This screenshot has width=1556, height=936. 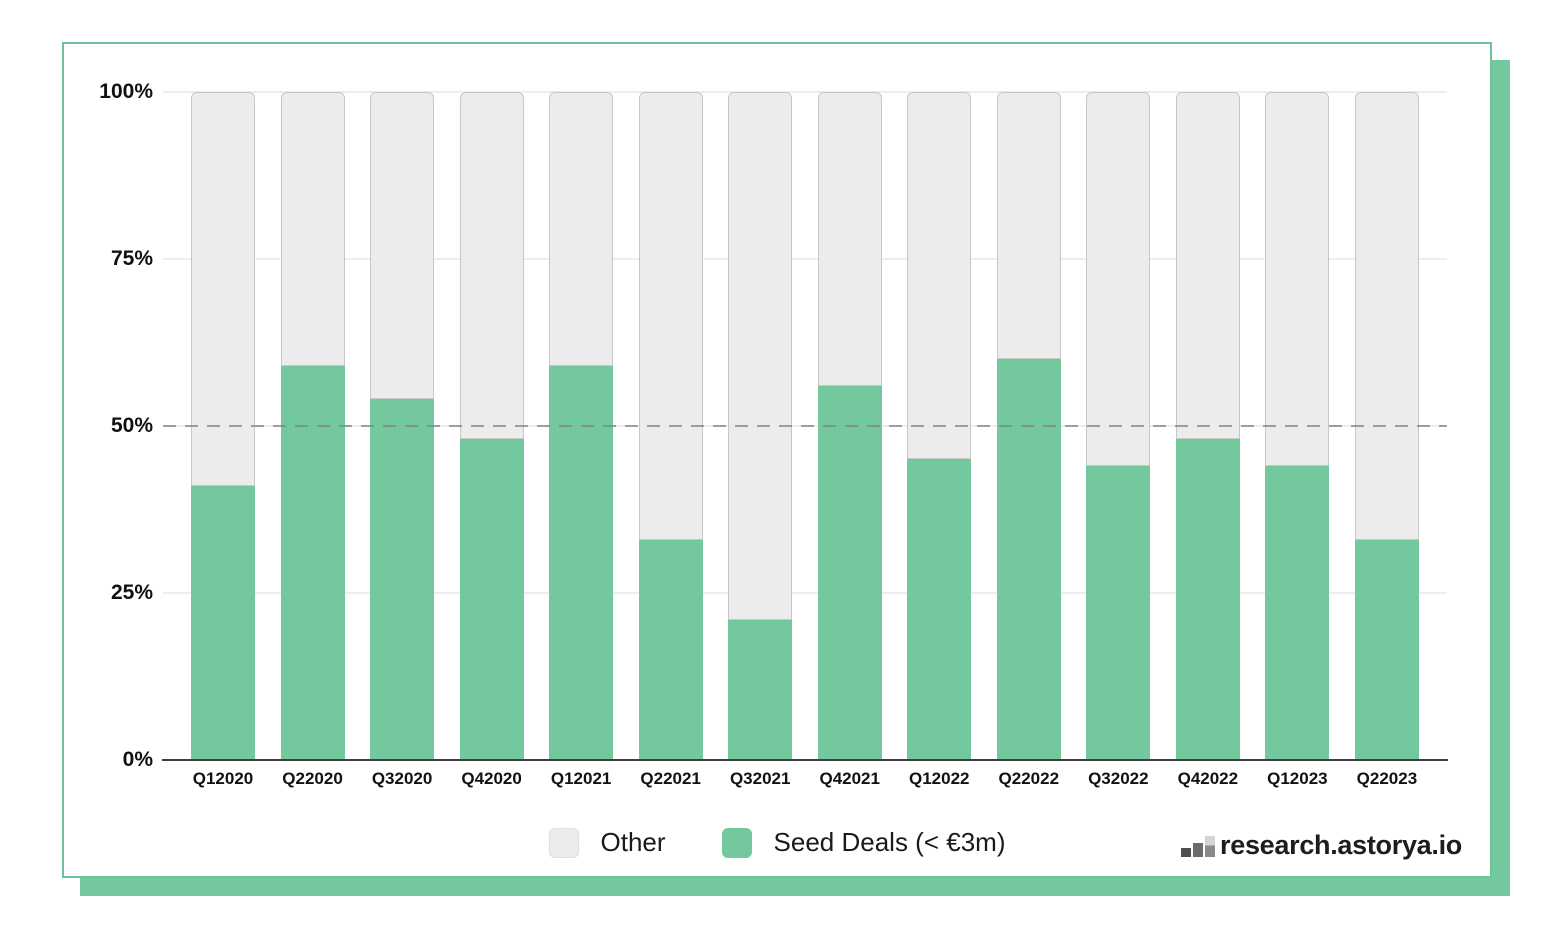 I want to click on legend: Other Seed Deals (< €3m), so click(x=777, y=842).